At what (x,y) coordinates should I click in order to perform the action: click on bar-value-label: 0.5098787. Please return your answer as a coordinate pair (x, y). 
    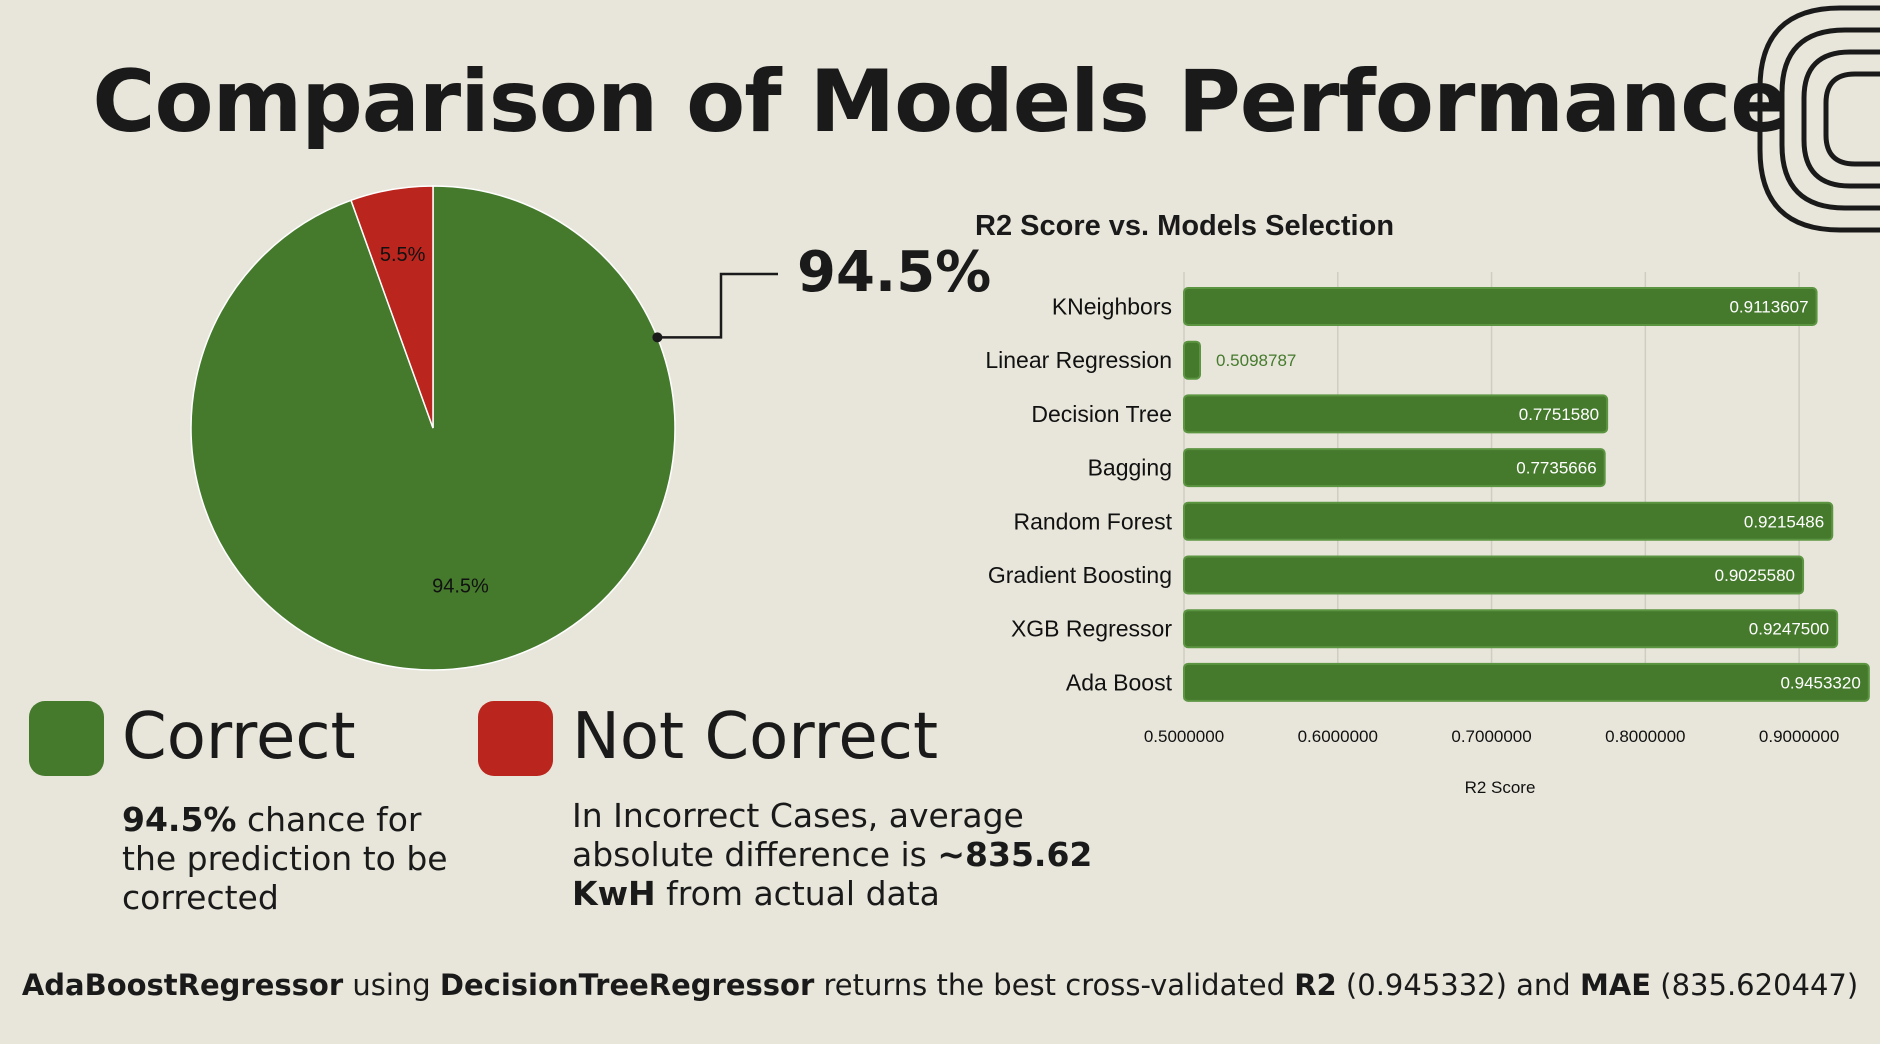
    Looking at the image, I should click on (1256, 360).